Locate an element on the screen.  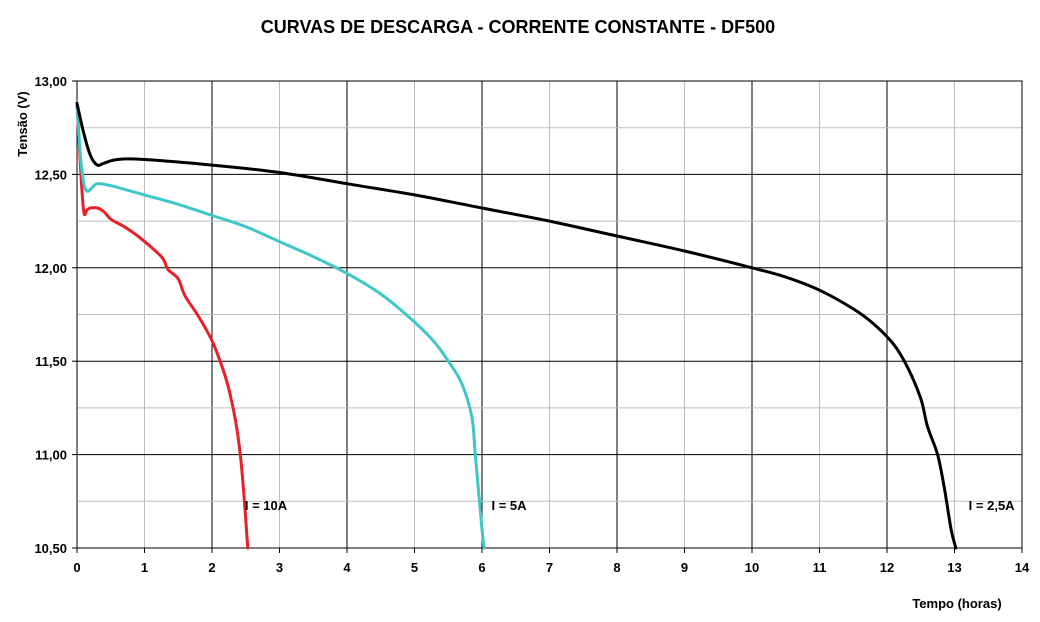
x-tick-label: 7 is located at coordinates (549, 567).